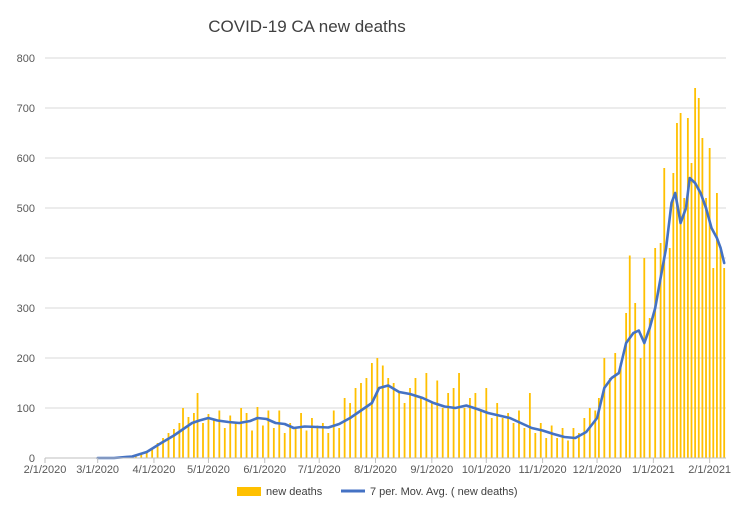 The width and height of the screenshot is (746, 516). What do you see at coordinates (26, 59) in the screenshot?
I see `y-tick-label: 800` at bounding box center [26, 59].